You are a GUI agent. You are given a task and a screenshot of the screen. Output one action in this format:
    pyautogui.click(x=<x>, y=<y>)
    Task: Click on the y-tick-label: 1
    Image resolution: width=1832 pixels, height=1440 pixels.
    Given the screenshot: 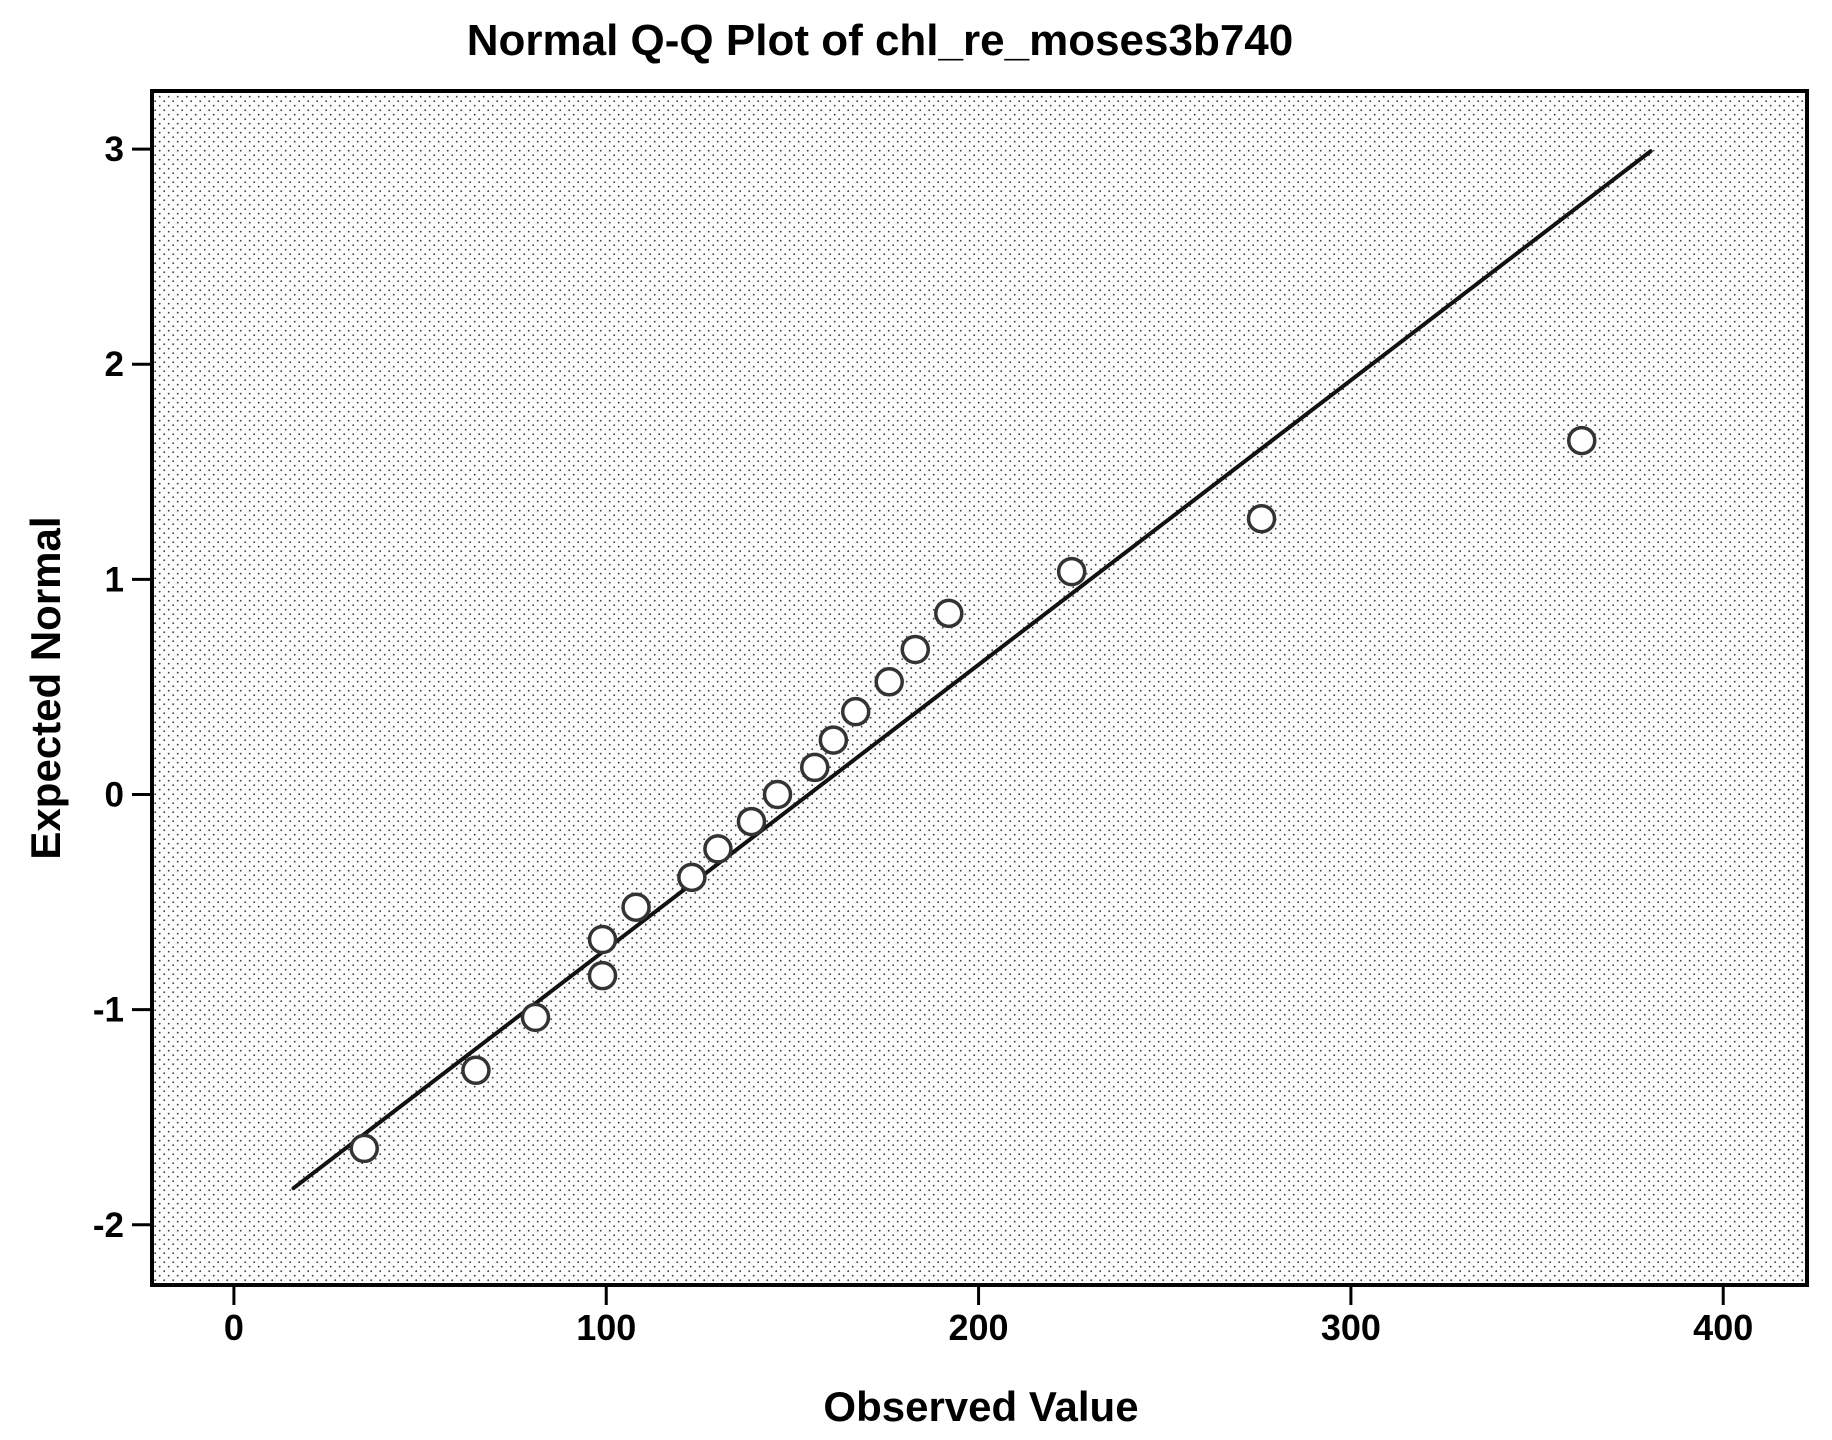 What is the action you would take?
    pyautogui.click(x=114, y=579)
    